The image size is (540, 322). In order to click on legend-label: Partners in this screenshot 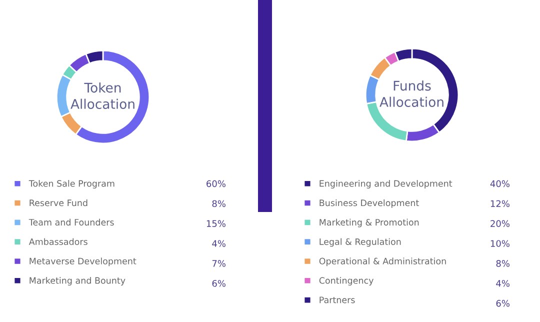, I will do `click(337, 300)`.